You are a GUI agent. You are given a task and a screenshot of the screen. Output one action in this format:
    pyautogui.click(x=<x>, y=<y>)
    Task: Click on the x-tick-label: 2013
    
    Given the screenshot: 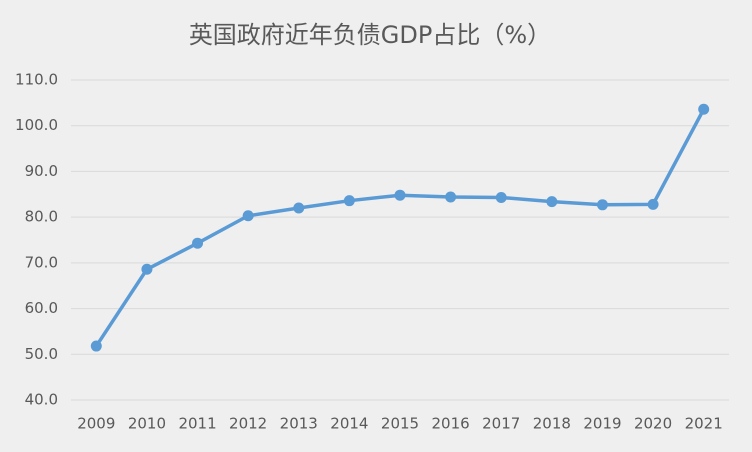 What is the action you would take?
    pyautogui.click(x=299, y=424)
    